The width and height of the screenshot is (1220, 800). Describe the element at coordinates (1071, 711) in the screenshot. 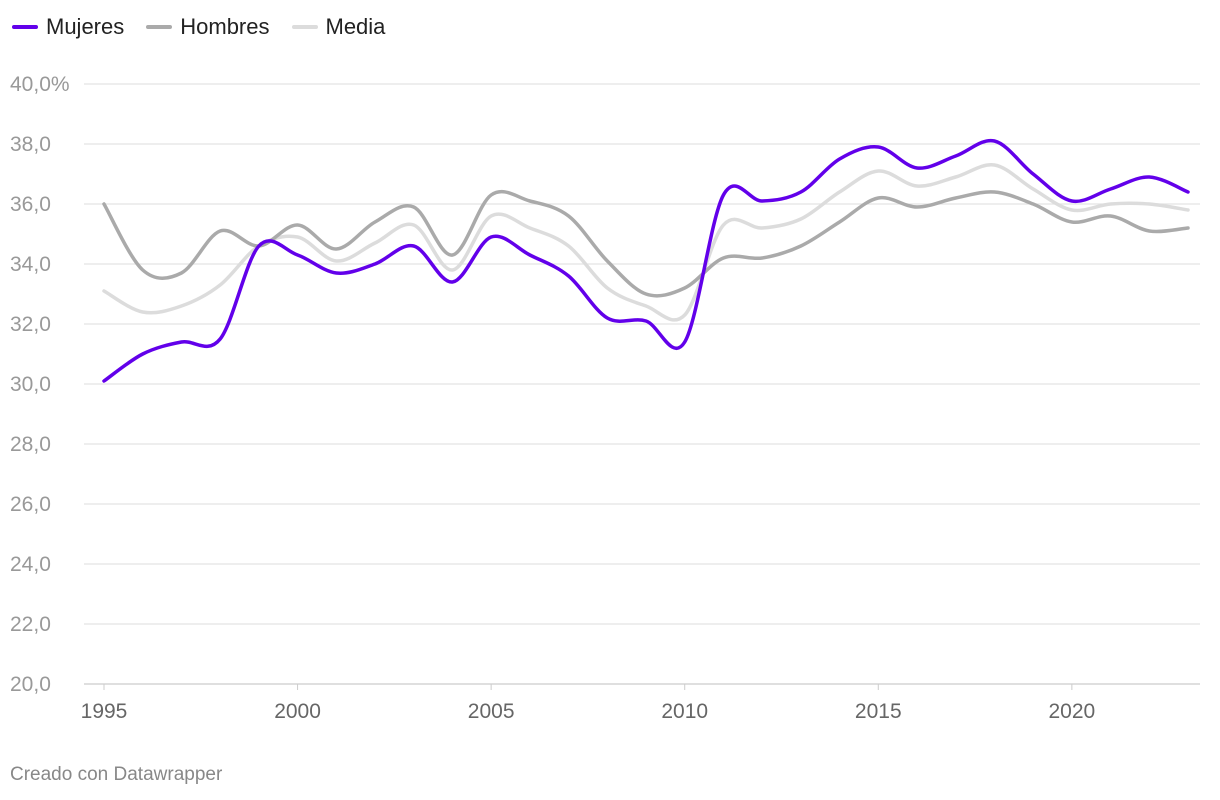

I see `x-tick-label: 2020` at that location.